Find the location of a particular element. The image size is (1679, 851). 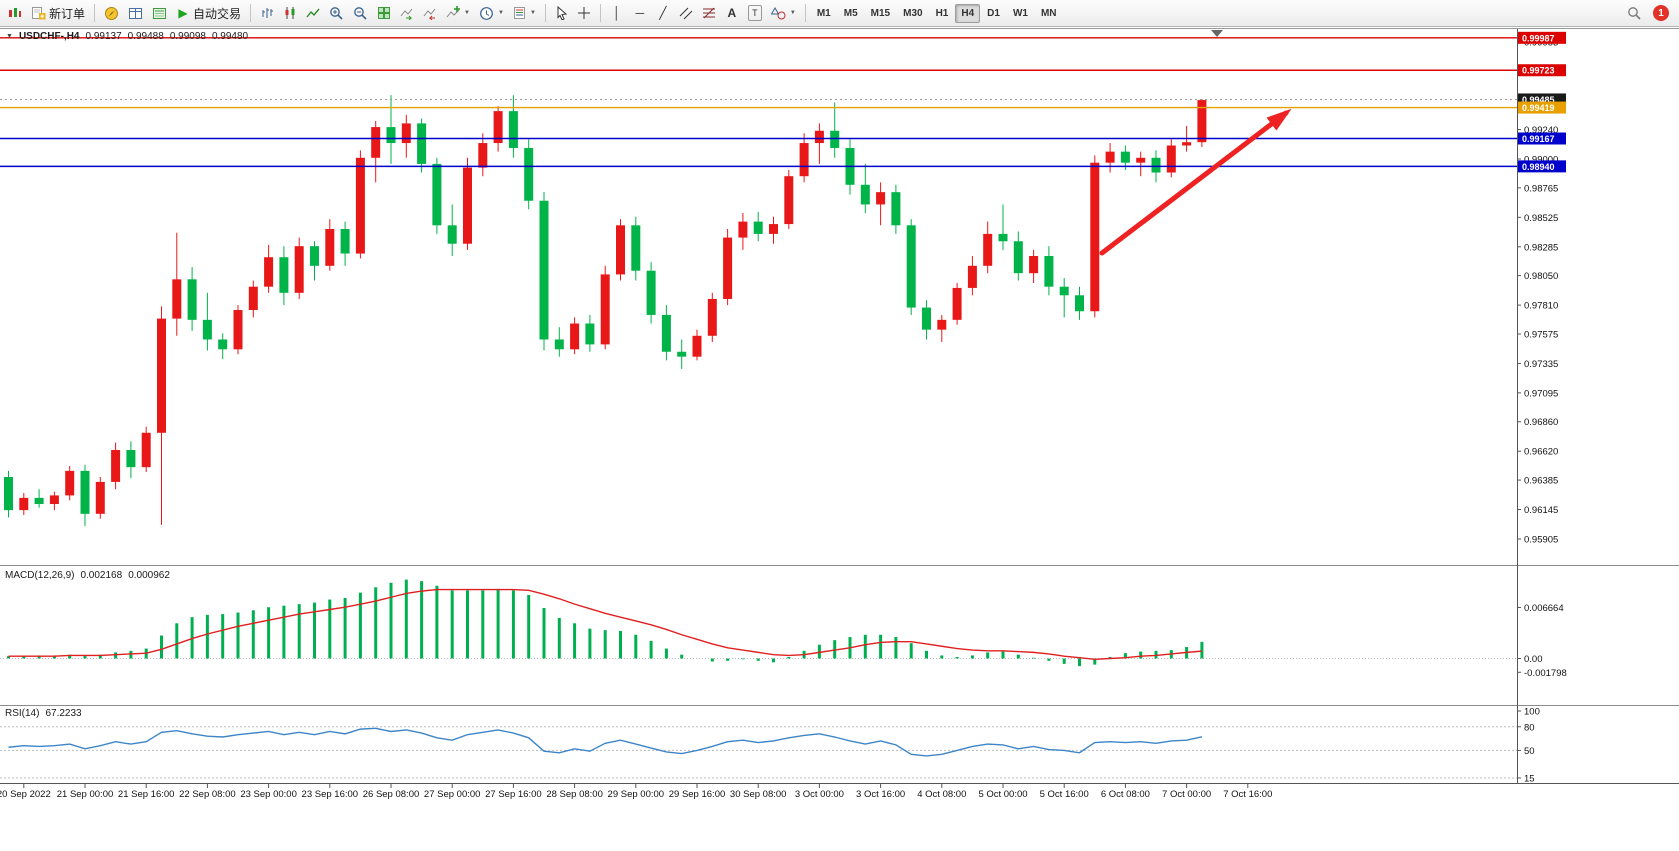

svg-text: 29 Sep 00:00 is located at coordinates (636, 794).